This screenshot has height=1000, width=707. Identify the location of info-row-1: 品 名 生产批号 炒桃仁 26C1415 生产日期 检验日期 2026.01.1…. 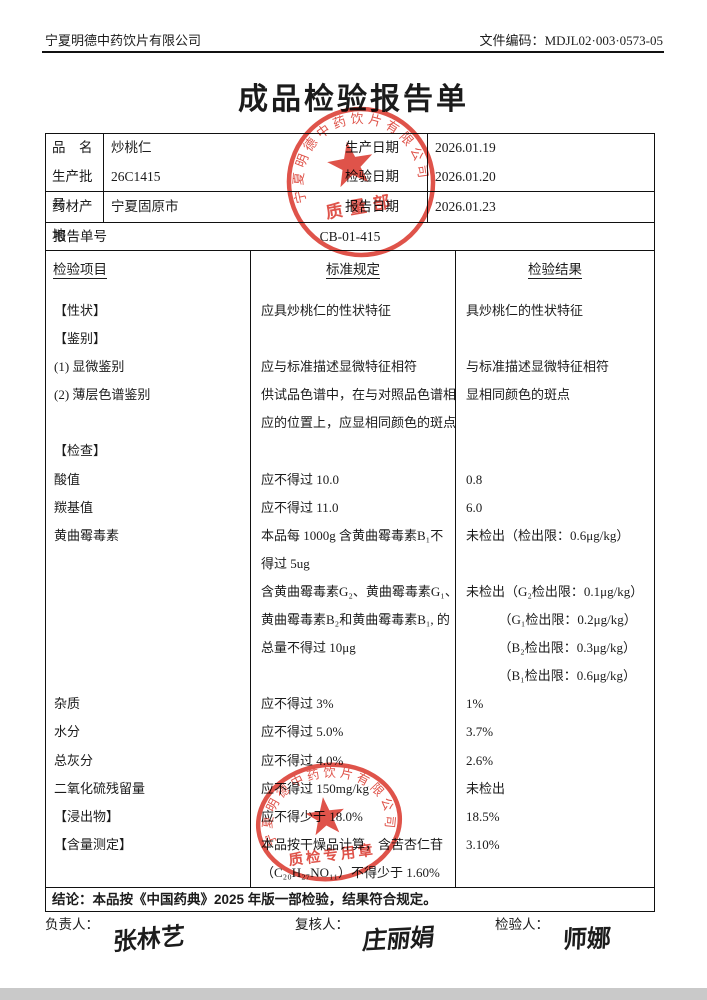
(350, 173).